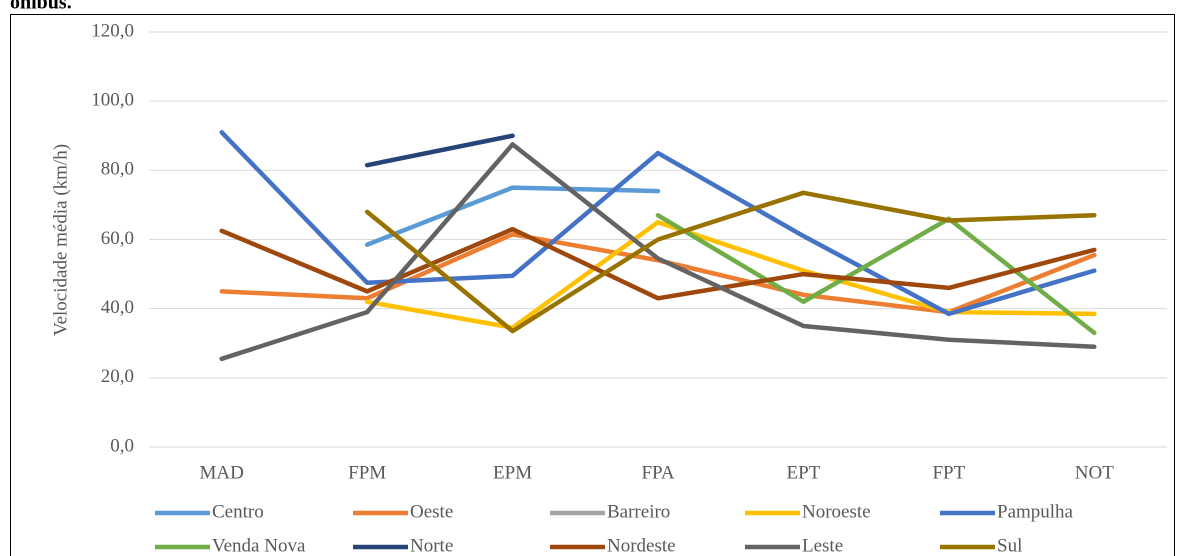  Describe the element at coordinates (948, 472) in the screenshot. I see `x-tick-label: FPT` at that location.